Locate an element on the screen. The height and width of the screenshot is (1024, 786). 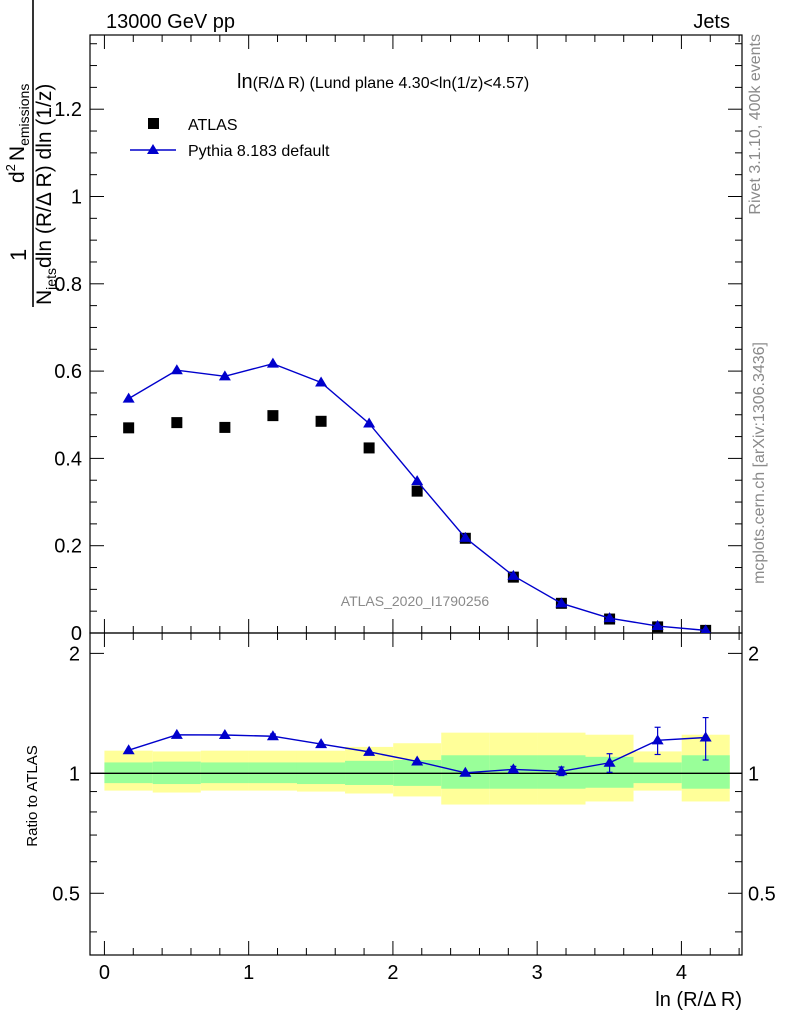
ratio-ytick-label: 1 is located at coordinates (74, 774).